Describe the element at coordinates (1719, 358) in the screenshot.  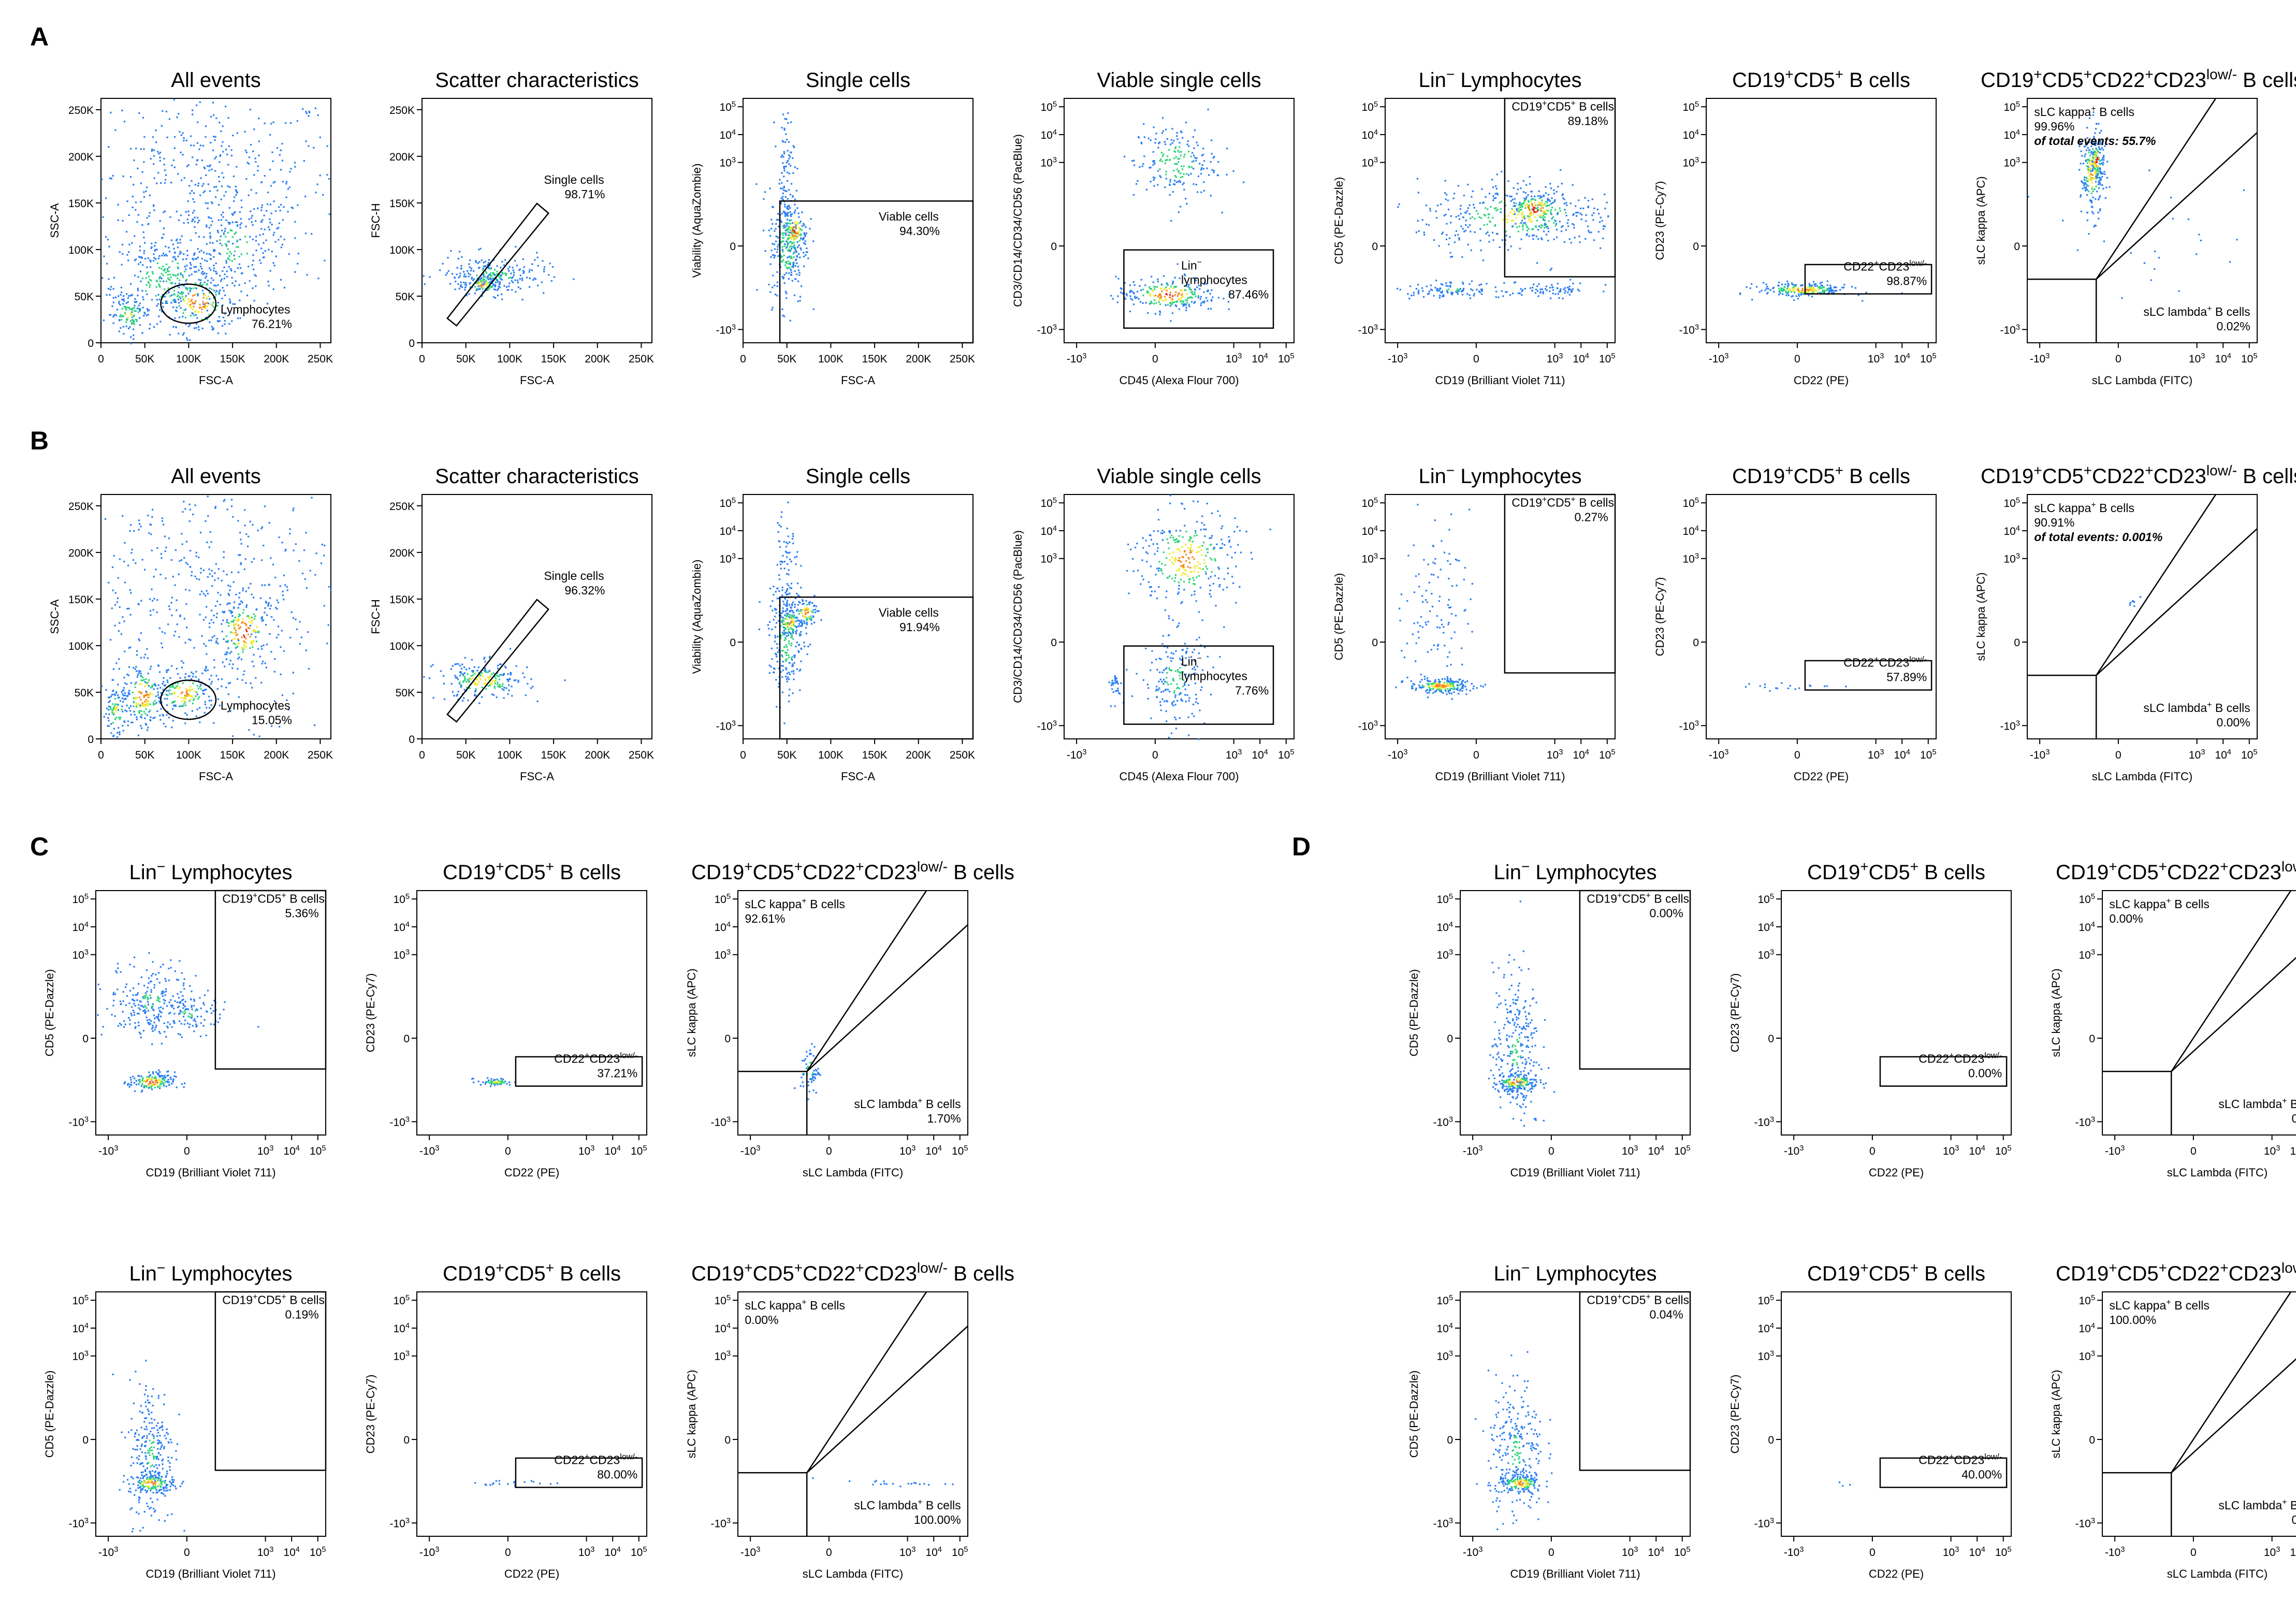
I see `x-tick-label: -103` at that location.